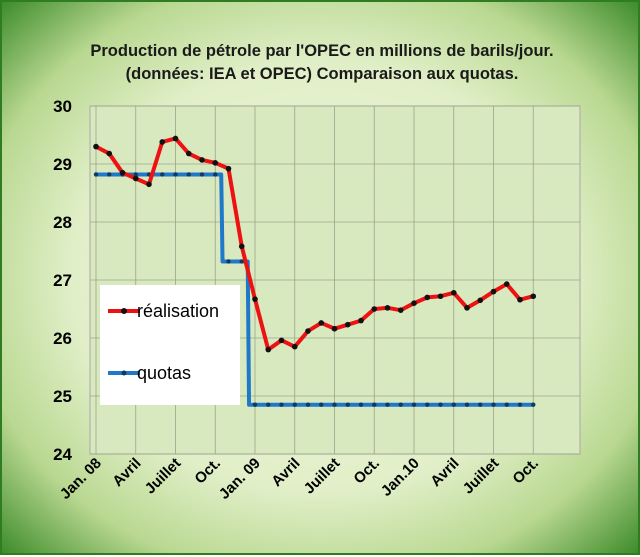 The image size is (640, 557). What do you see at coordinates (62, 164) in the screenshot?
I see `y-tick-label: 29` at bounding box center [62, 164].